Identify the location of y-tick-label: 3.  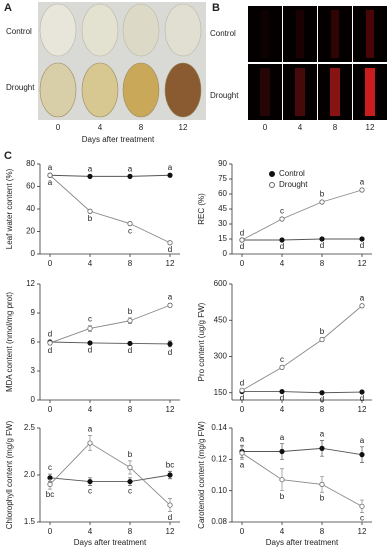
(33, 370).